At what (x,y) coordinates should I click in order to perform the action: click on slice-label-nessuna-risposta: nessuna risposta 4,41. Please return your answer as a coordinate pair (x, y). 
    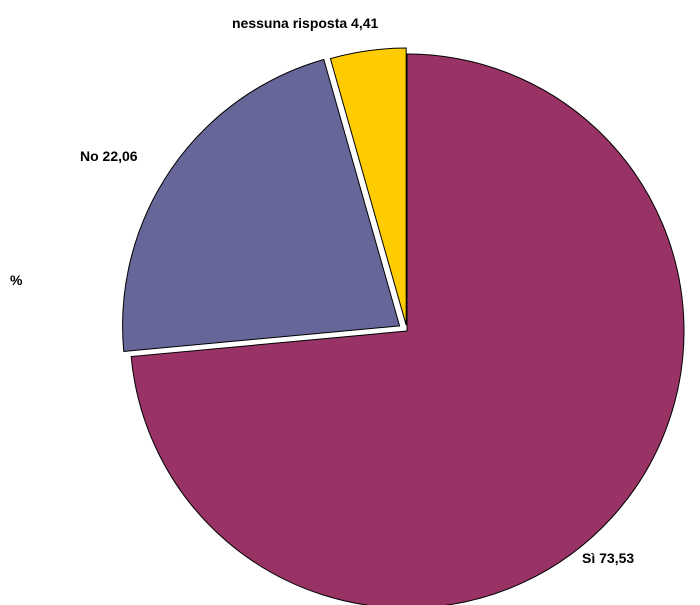
    Looking at the image, I should click on (305, 23).